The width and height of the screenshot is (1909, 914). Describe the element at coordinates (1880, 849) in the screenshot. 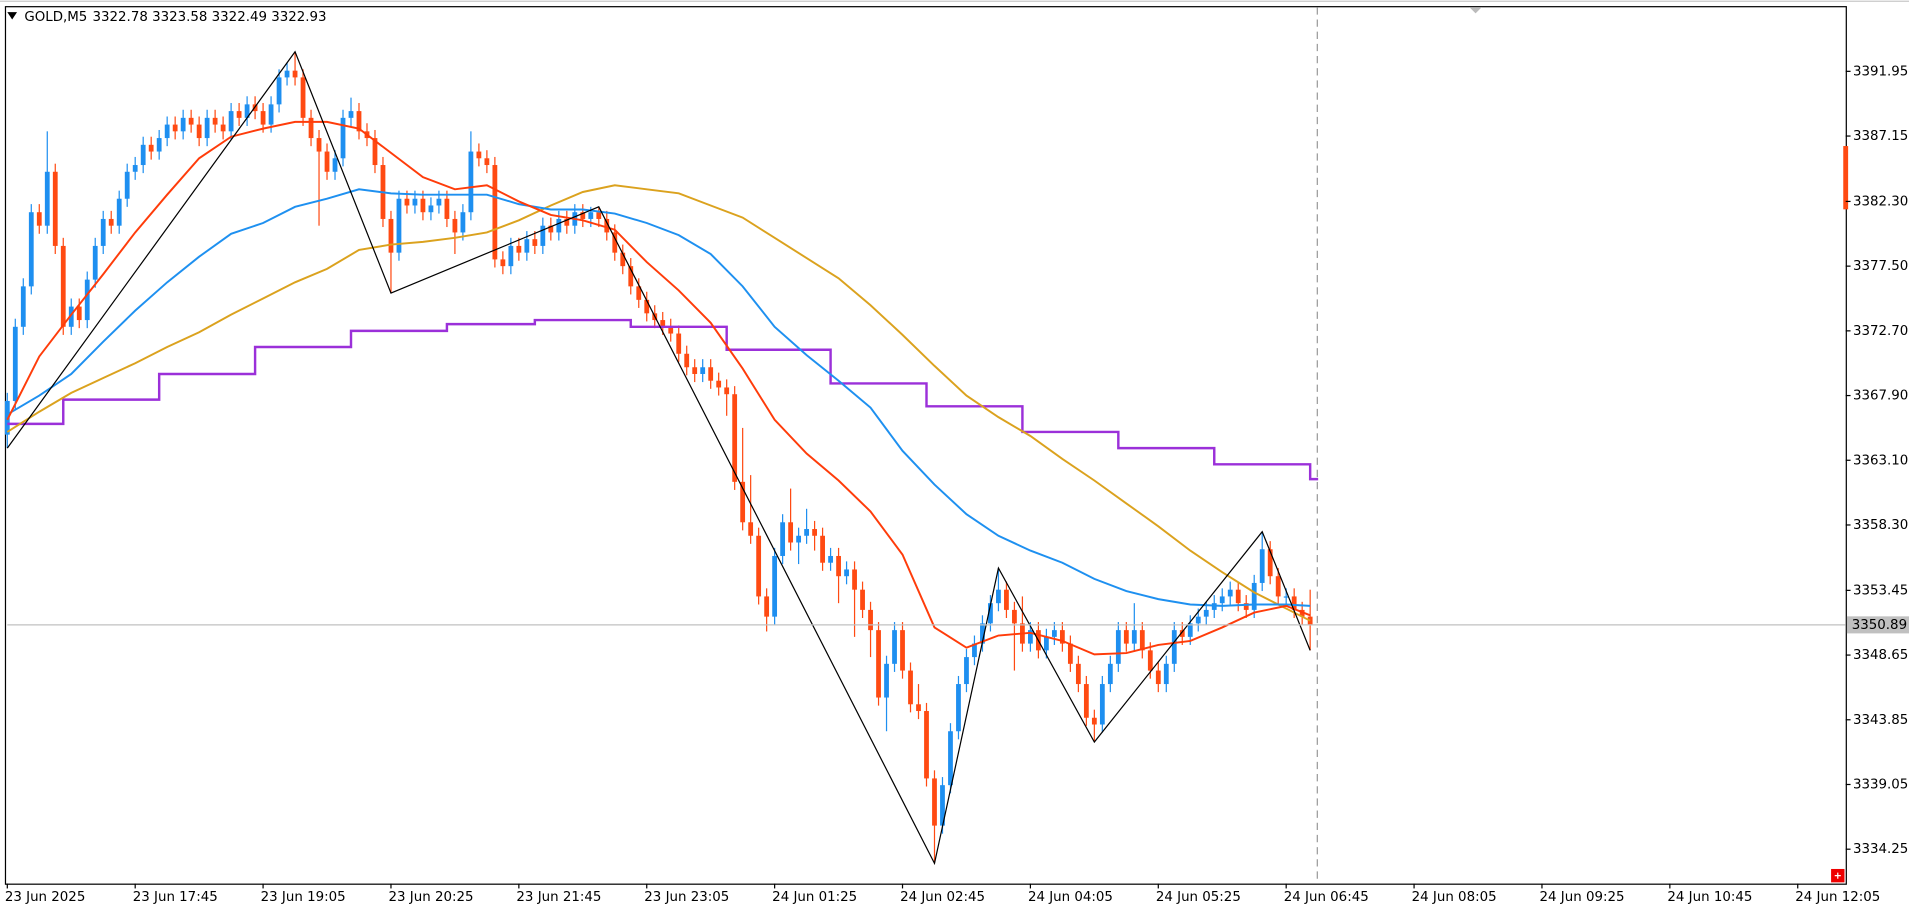

I see `y-tick-label: 3334.25` at that location.